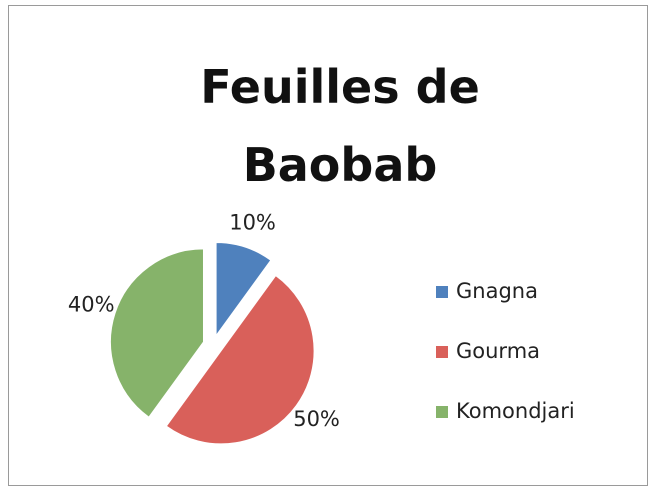 This screenshot has height=492, width=657. I want to click on chart-title: Feuilles de Baobab, so click(340, 126).